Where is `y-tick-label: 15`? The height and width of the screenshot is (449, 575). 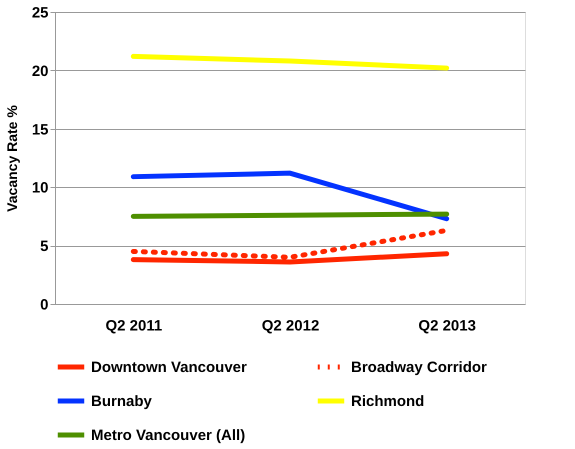 y-tick-label: 15 is located at coordinates (40, 129).